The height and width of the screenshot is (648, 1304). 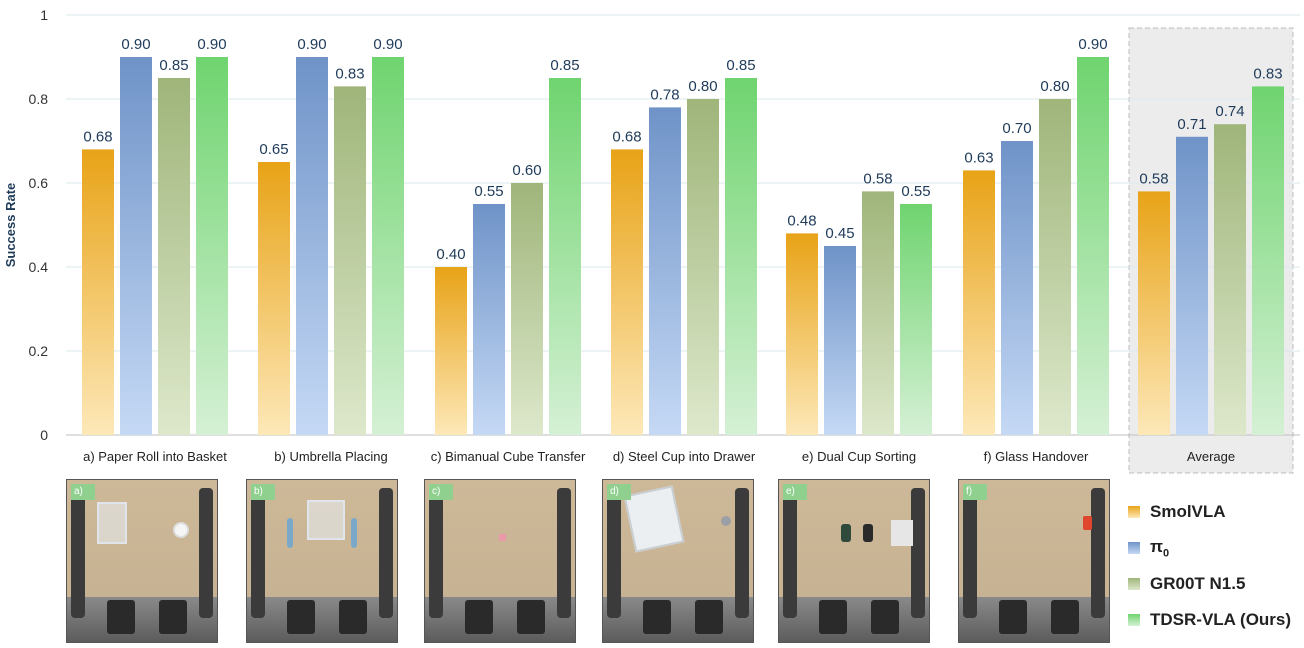 I want to click on thumbnail-tag: b), so click(x=263, y=492).